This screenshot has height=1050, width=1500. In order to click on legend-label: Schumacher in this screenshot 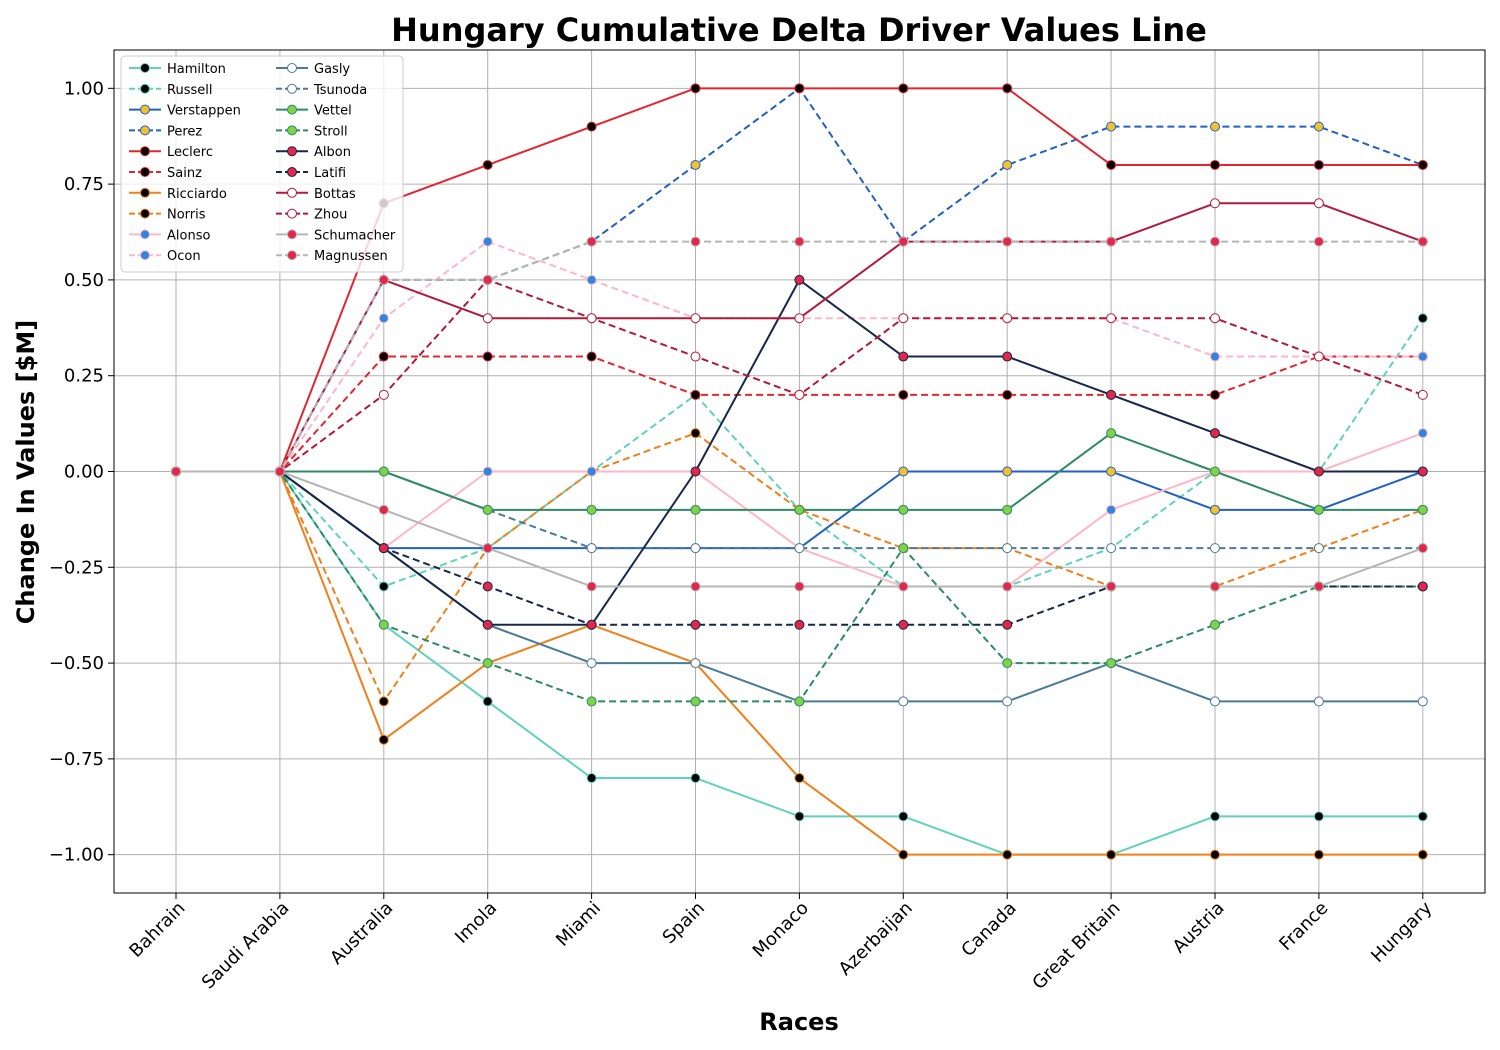, I will do `click(355, 235)`.